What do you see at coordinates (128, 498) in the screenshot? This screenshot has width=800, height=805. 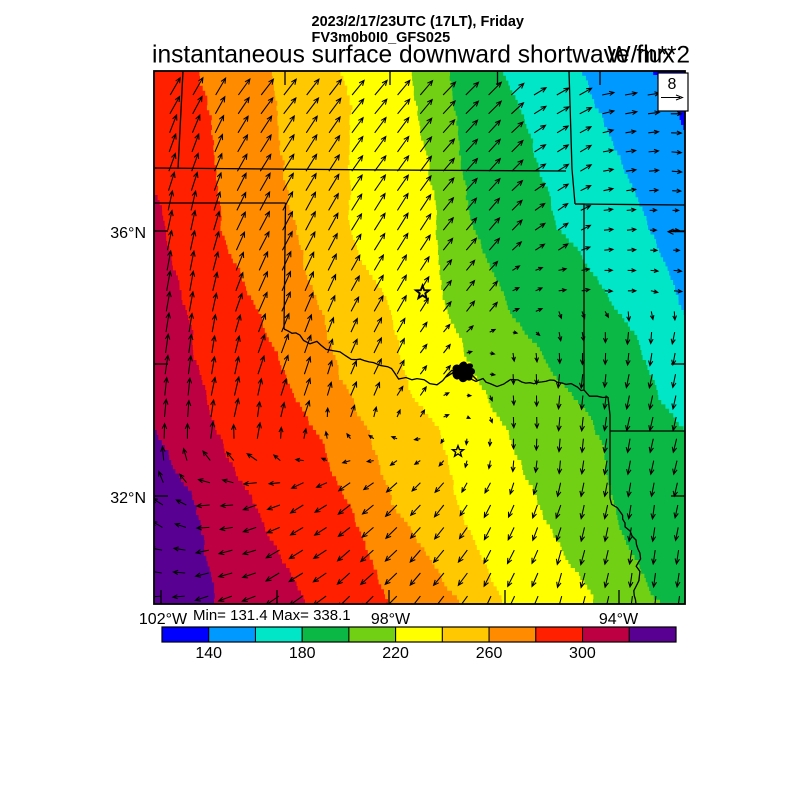 I see `svg-text: 32°N` at bounding box center [128, 498].